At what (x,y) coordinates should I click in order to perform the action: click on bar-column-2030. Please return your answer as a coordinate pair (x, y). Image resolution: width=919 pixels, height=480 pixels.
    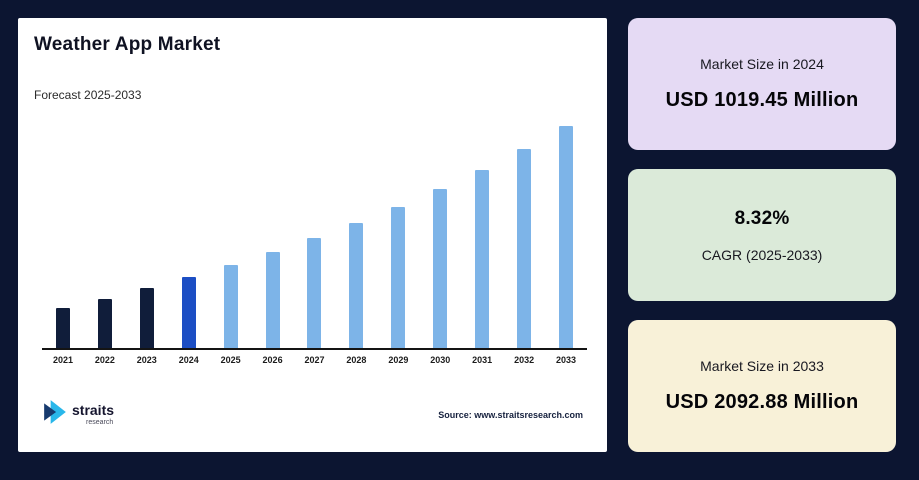
    Looking at the image, I should click on (440, 268).